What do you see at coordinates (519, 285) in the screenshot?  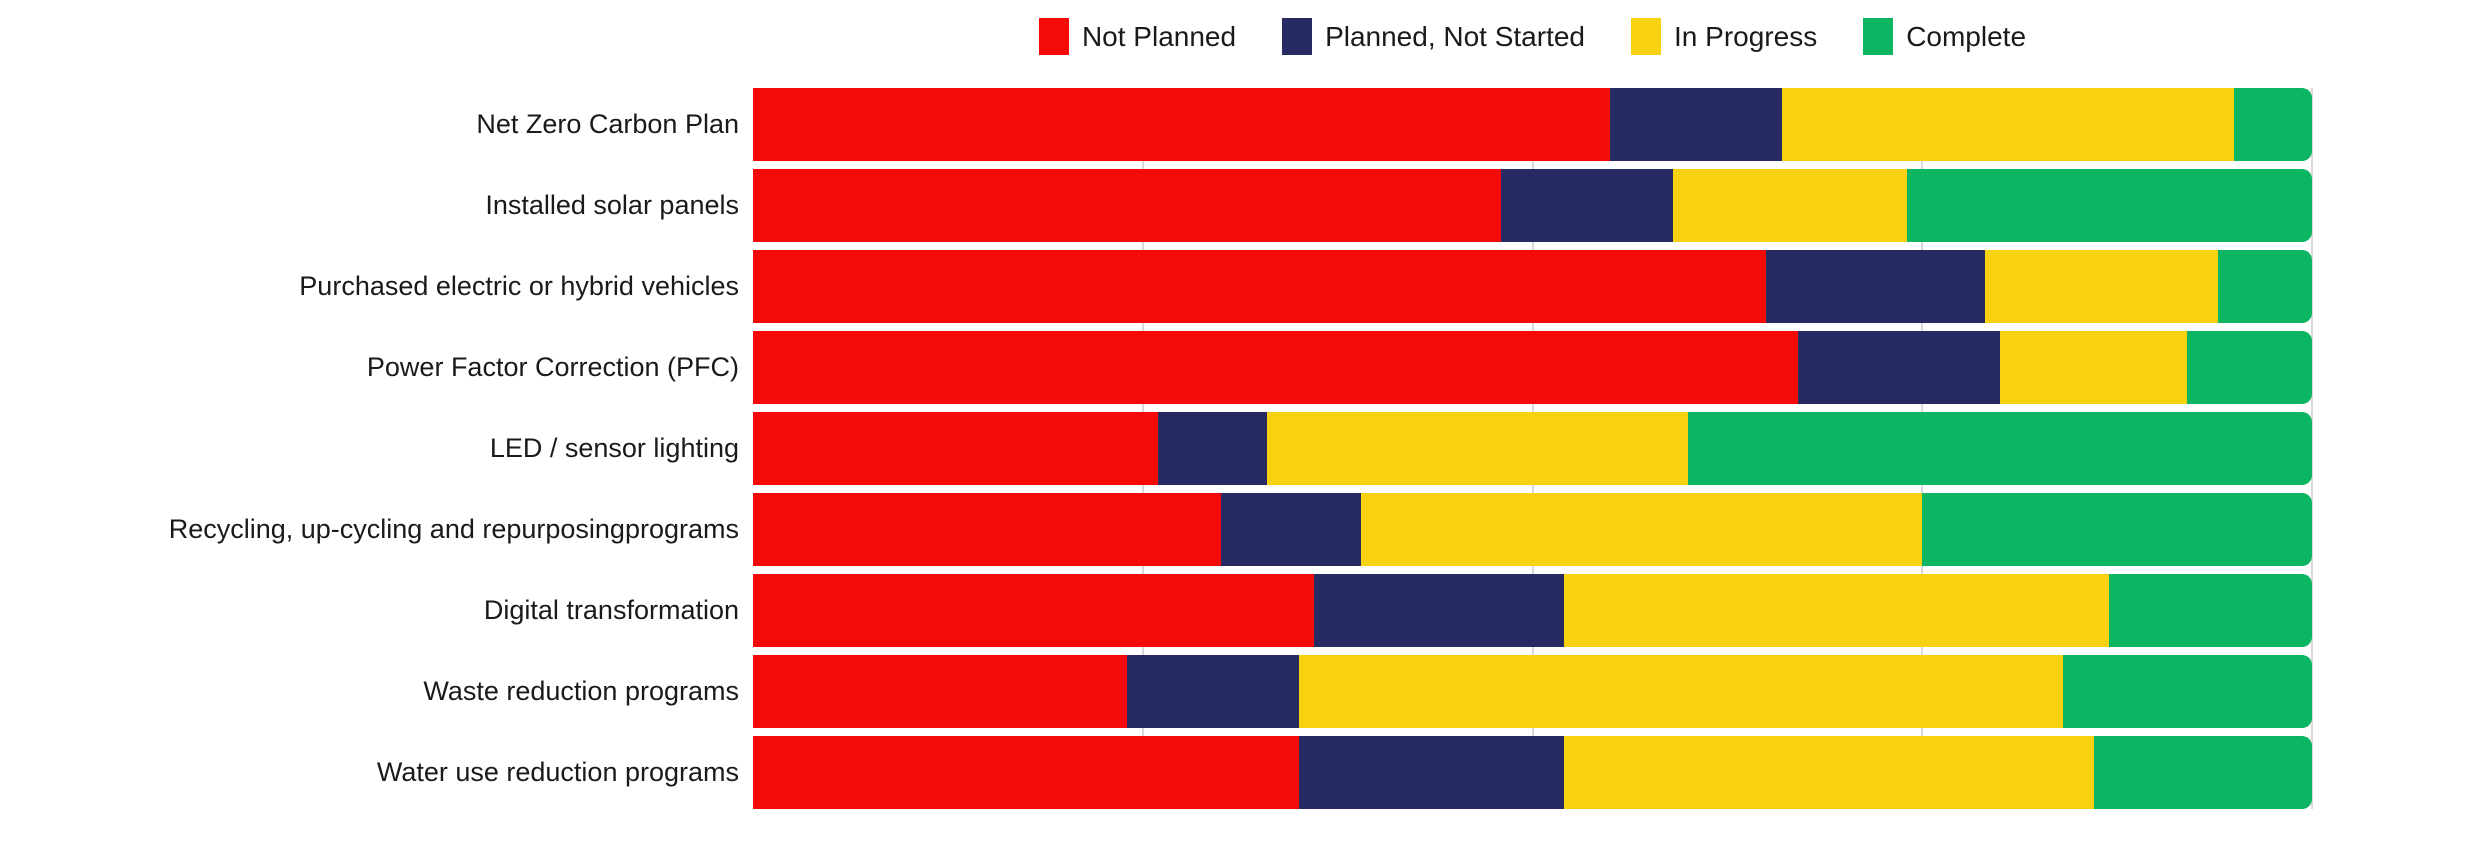 I see `category-label: Purchased electric or hybrid vehicles` at bounding box center [519, 285].